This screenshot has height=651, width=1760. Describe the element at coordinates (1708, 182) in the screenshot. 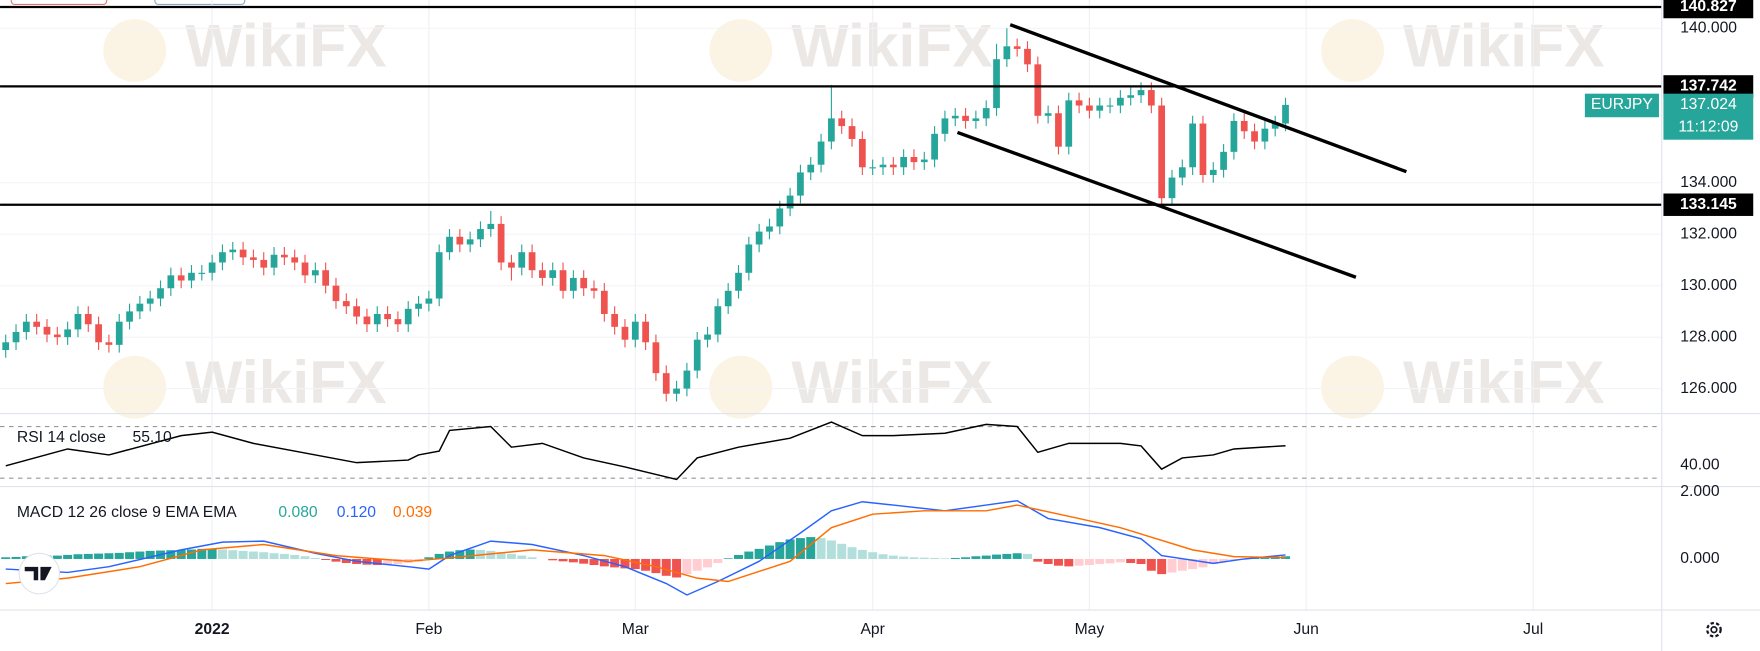

I see `y-tick-label: 134.000` at that location.